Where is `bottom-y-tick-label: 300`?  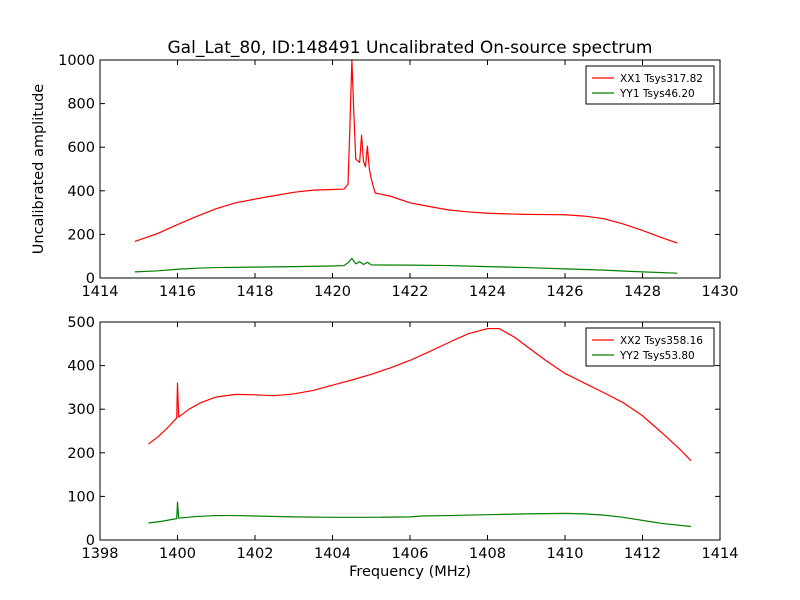 bottom-y-tick-label: 300 is located at coordinates (81, 410).